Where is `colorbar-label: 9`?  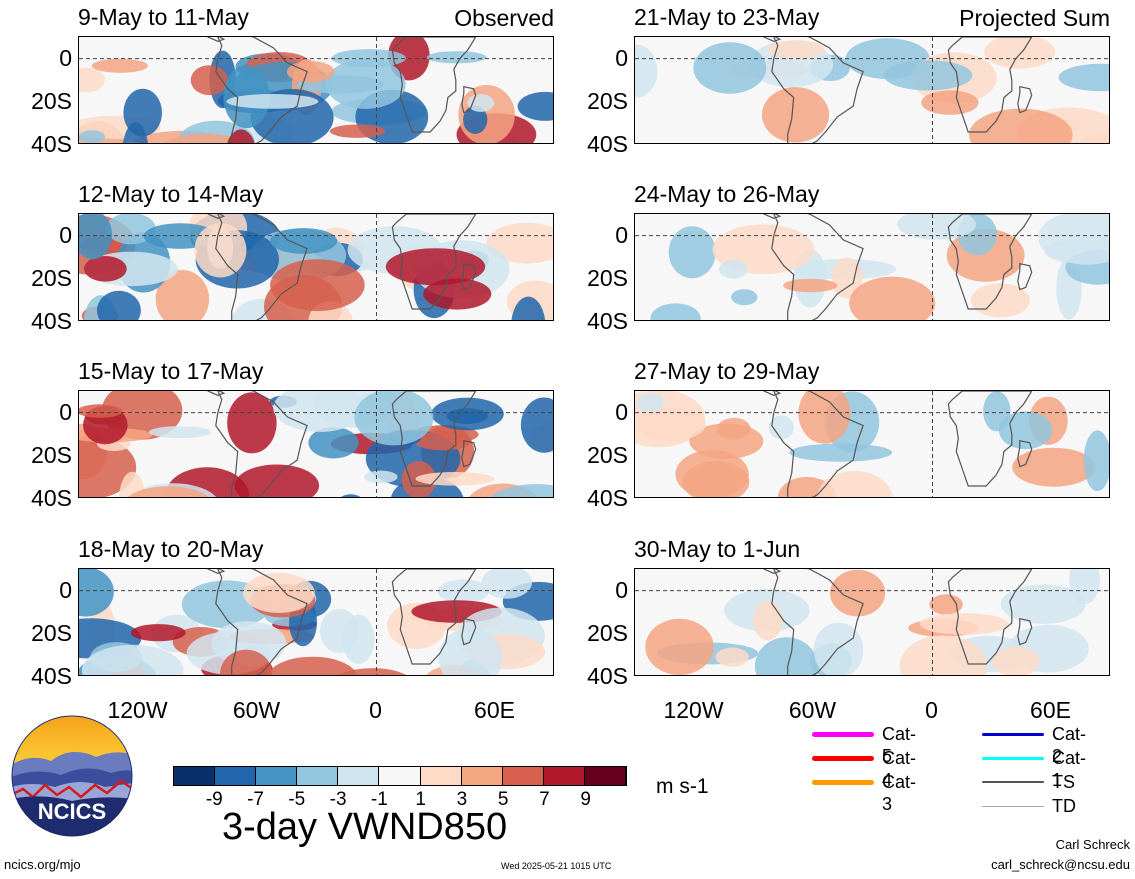 colorbar-label: 9 is located at coordinates (585, 799).